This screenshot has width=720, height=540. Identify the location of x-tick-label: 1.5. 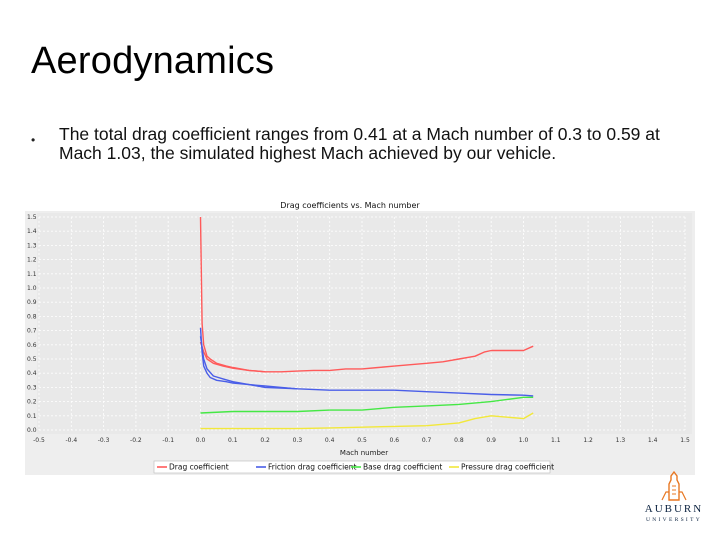
(685, 440).